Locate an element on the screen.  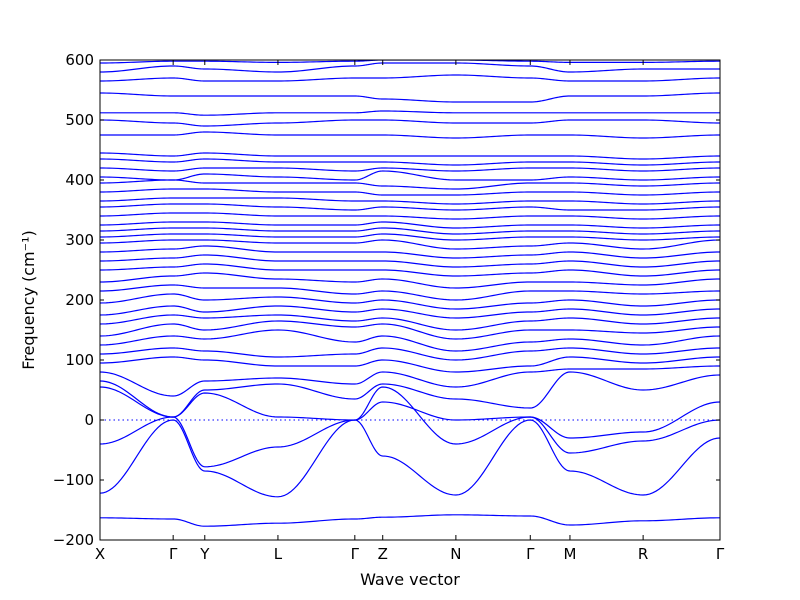
y-tick-label: 200 is located at coordinates (79, 300).